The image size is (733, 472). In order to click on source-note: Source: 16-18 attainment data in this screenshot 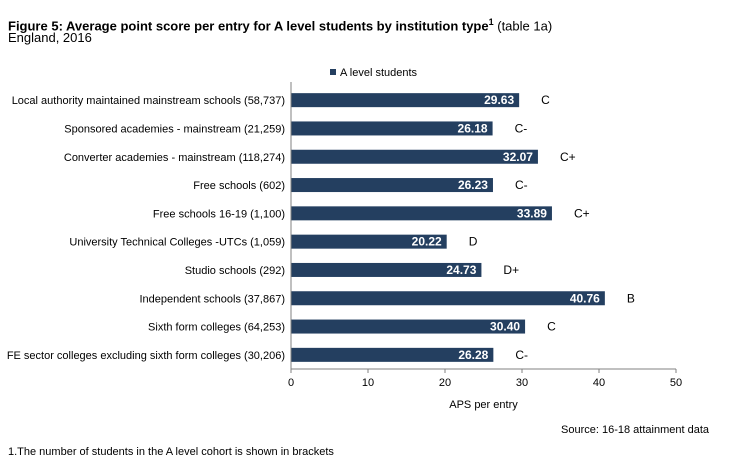, I will do `click(635, 430)`.